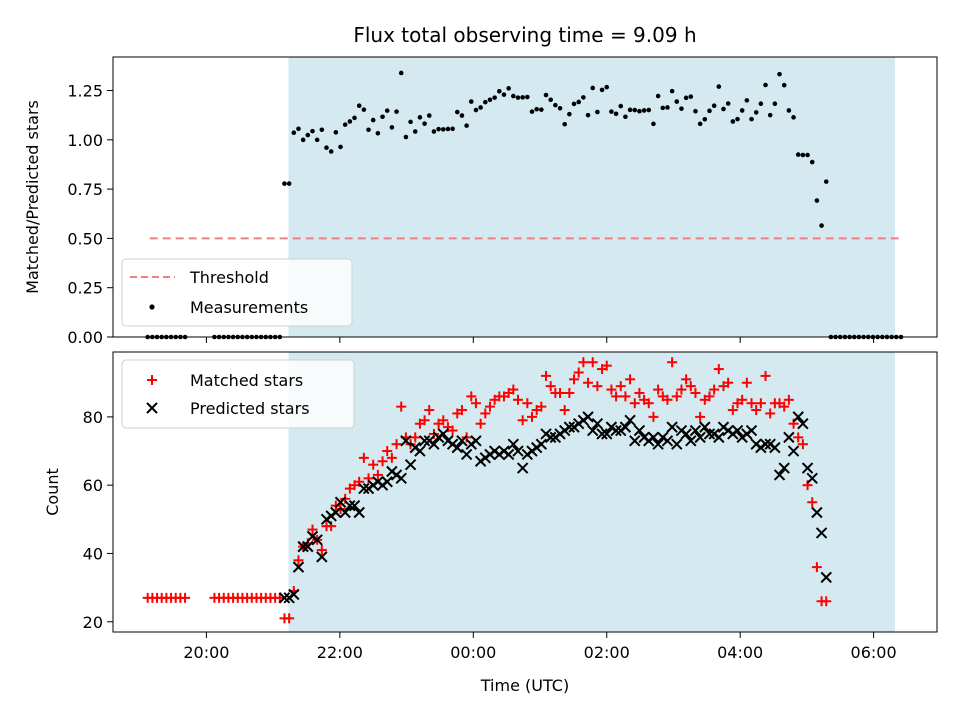 The width and height of the screenshot is (960, 724). I want to click on legend-predicted-swatch, so click(152, 408).